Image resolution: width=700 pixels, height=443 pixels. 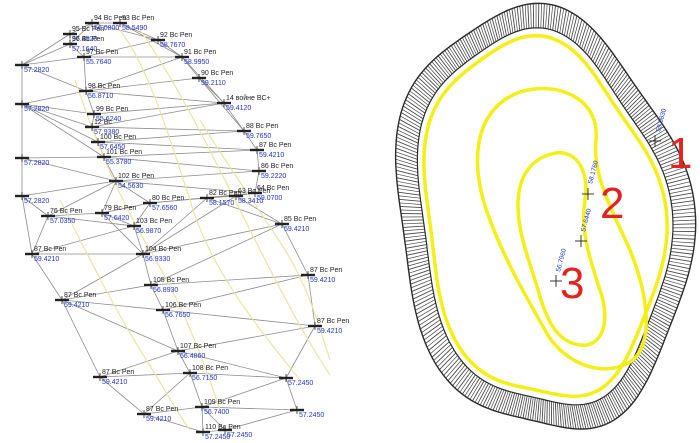 What do you see at coordinates (244, 103) in the screenshot?
I see `survey-point: 14 войне BC+ 59.4120` at bounding box center [244, 103].